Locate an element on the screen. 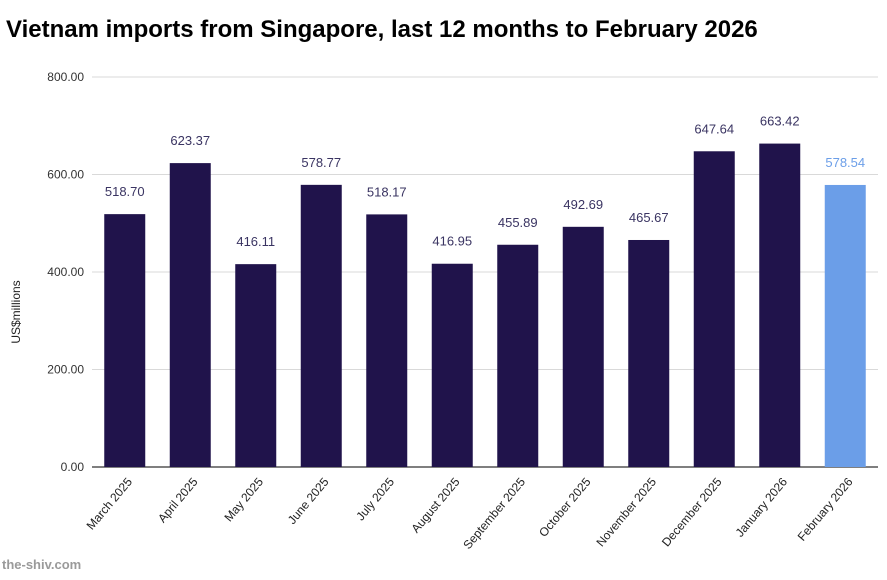 This screenshot has width=887, height=580. data-label: 465.67 is located at coordinates (649, 217).